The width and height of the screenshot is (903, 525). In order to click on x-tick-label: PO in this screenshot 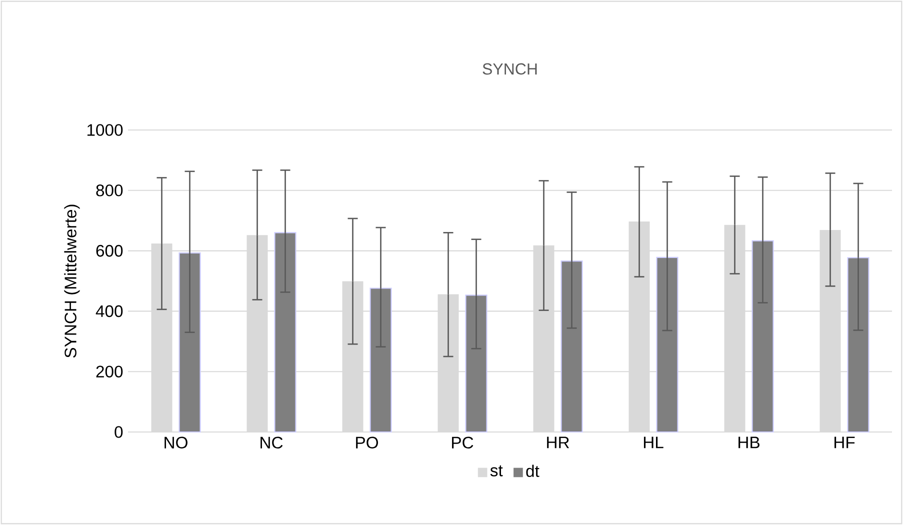, I will do `click(367, 442)`.